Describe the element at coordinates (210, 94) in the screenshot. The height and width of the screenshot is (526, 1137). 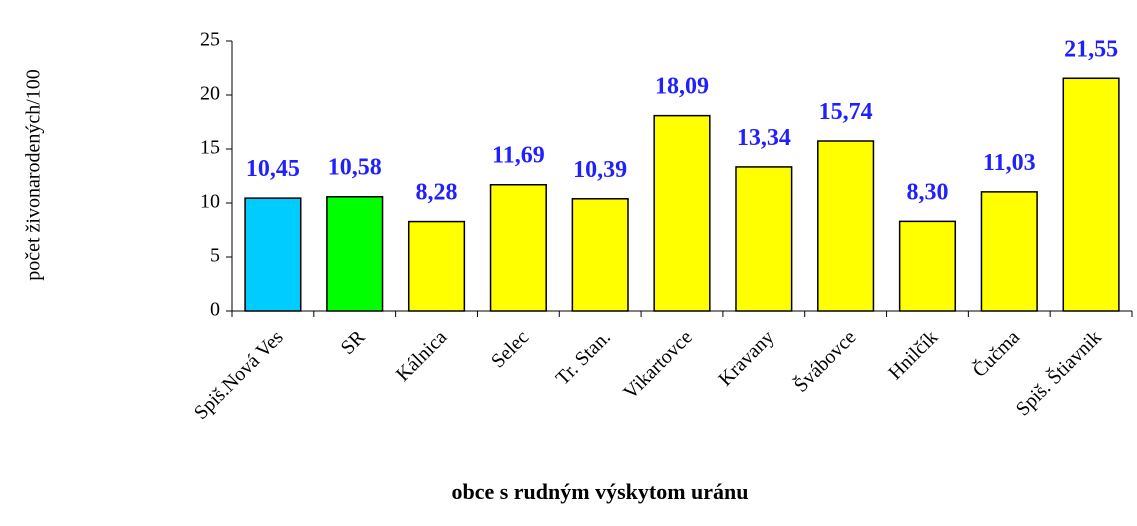
I see `y-tick-label: 20` at that location.